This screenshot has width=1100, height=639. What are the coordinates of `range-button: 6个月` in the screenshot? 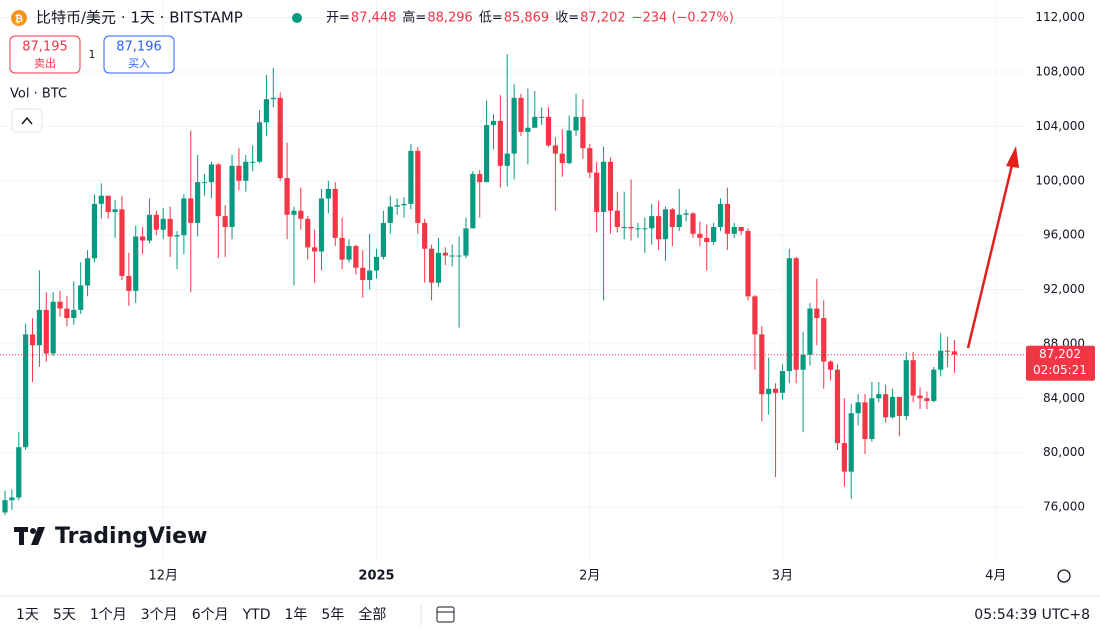 It's located at (210, 615).